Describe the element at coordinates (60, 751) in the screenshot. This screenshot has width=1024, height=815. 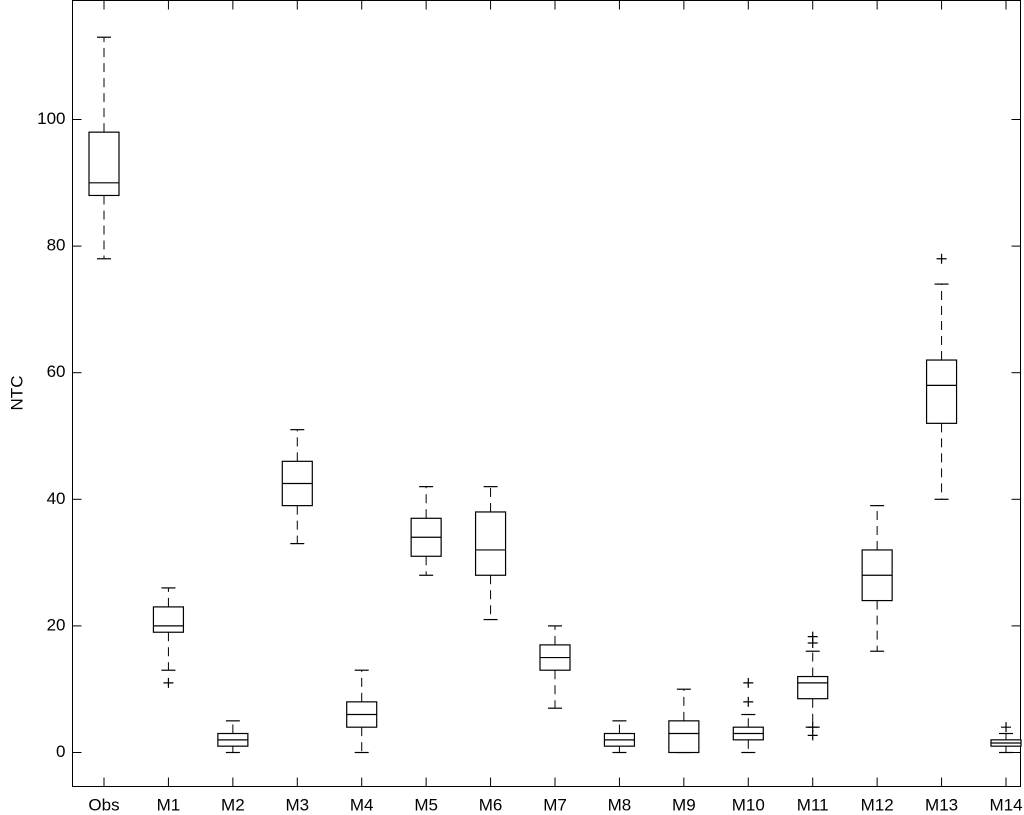
I see `y-tick-label: 0` at that location.